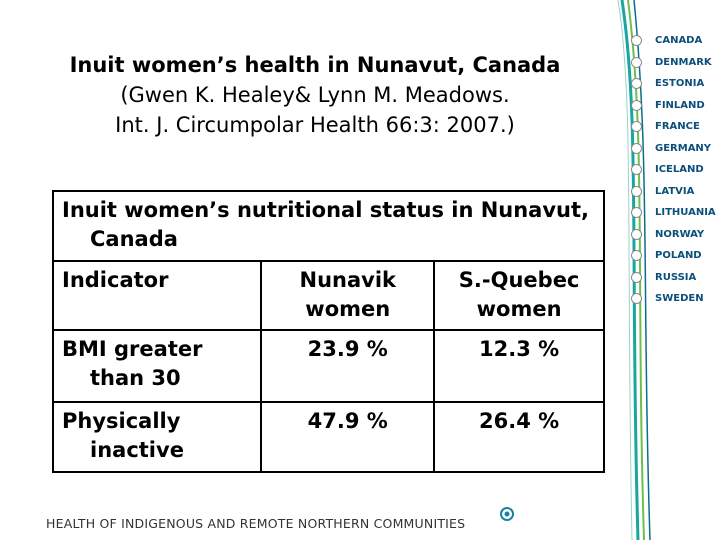  What do you see at coordinates (671, 84) in the screenshot?
I see `country: ESTONIA` at bounding box center [671, 84].